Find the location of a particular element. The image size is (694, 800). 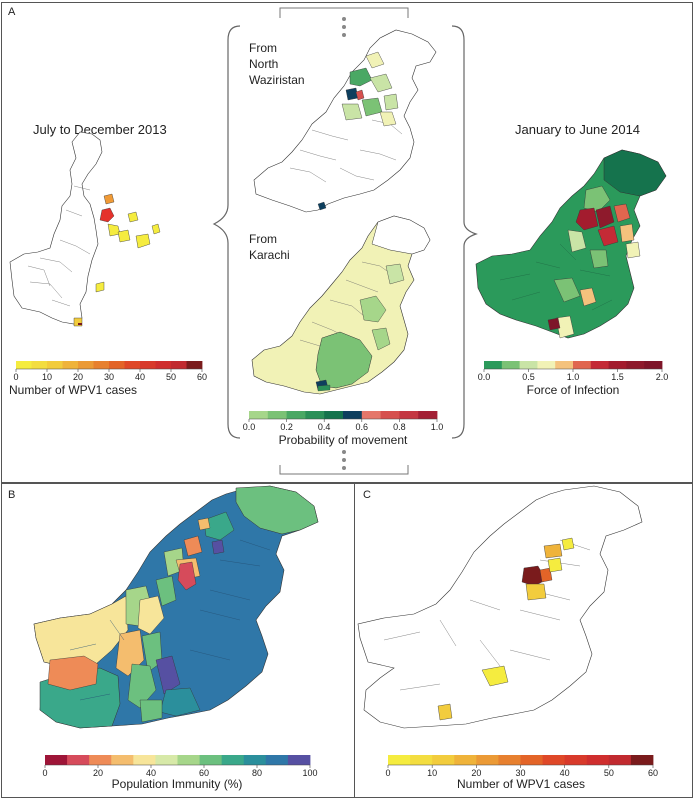

right-curly-brace is located at coordinates (464, 232).